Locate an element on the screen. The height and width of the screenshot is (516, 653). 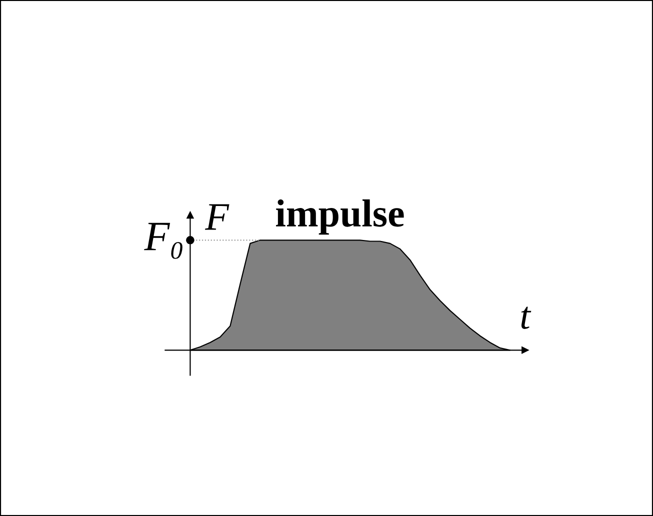
ref-line-label: F₀ is located at coordinates (163, 240).